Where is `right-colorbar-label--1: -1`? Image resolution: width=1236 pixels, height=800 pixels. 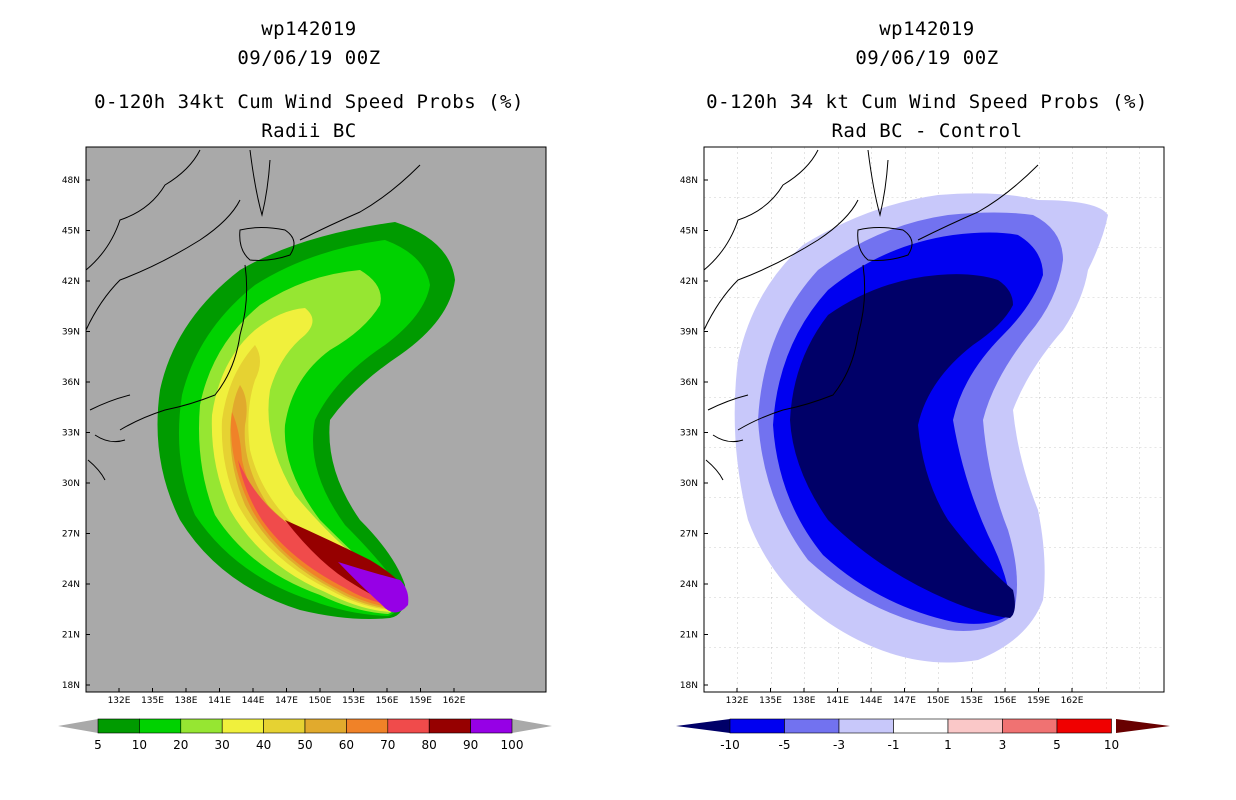 right-colorbar-label--1: -1 is located at coordinates (894, 745).